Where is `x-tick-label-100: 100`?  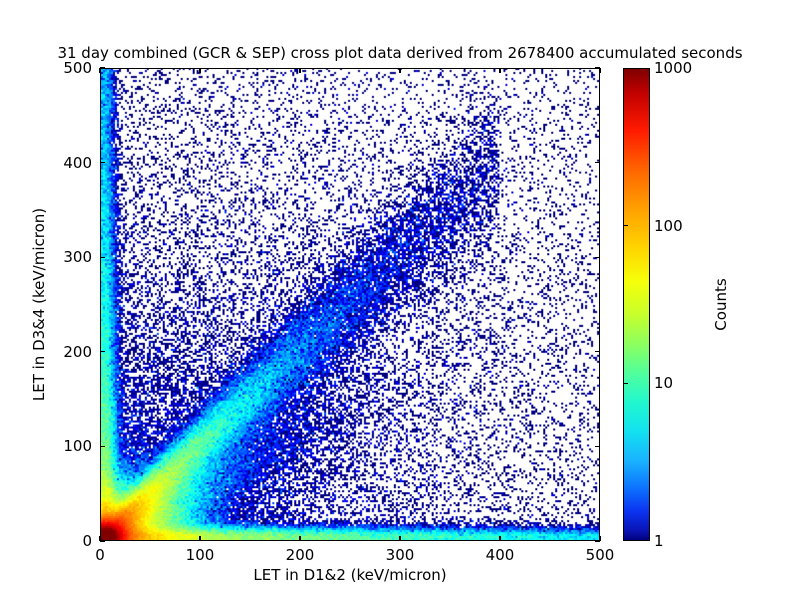 x-tick-label-100: 100 is located at coordinates (200, 555).